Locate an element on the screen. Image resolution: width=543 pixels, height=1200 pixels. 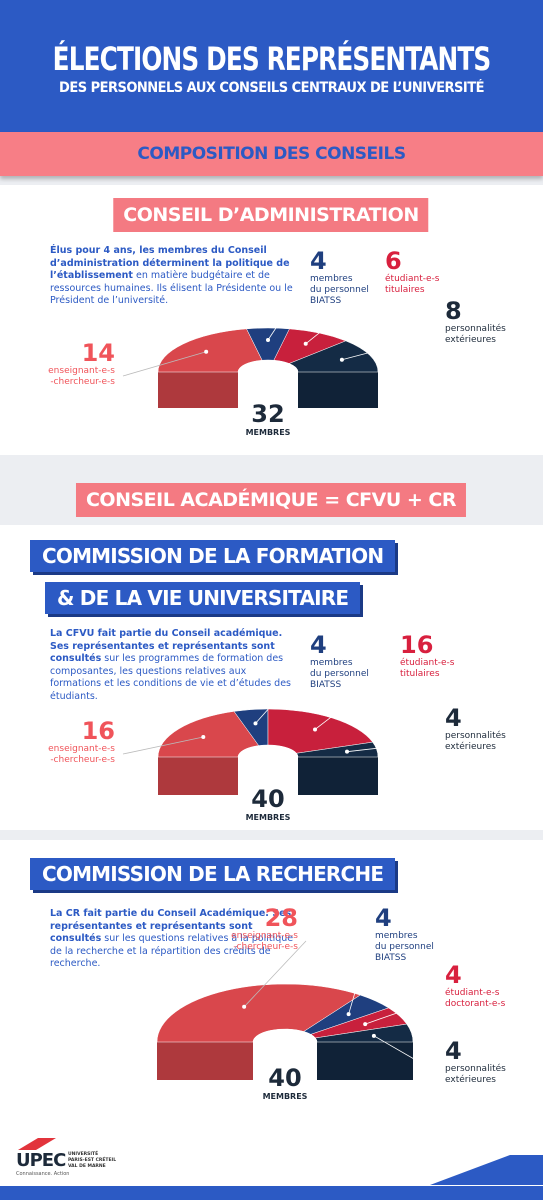
composition-title: COMPOSITION DES CONSEILS is located at coordinates (271, 154).